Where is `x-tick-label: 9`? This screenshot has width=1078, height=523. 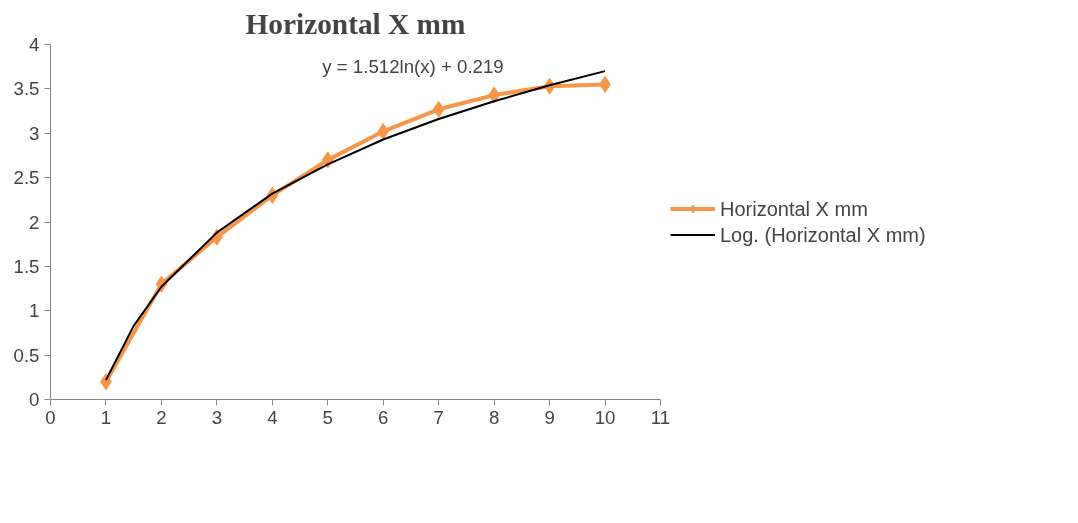 x-tick-label: 9 is located at coordinates (549, 417).